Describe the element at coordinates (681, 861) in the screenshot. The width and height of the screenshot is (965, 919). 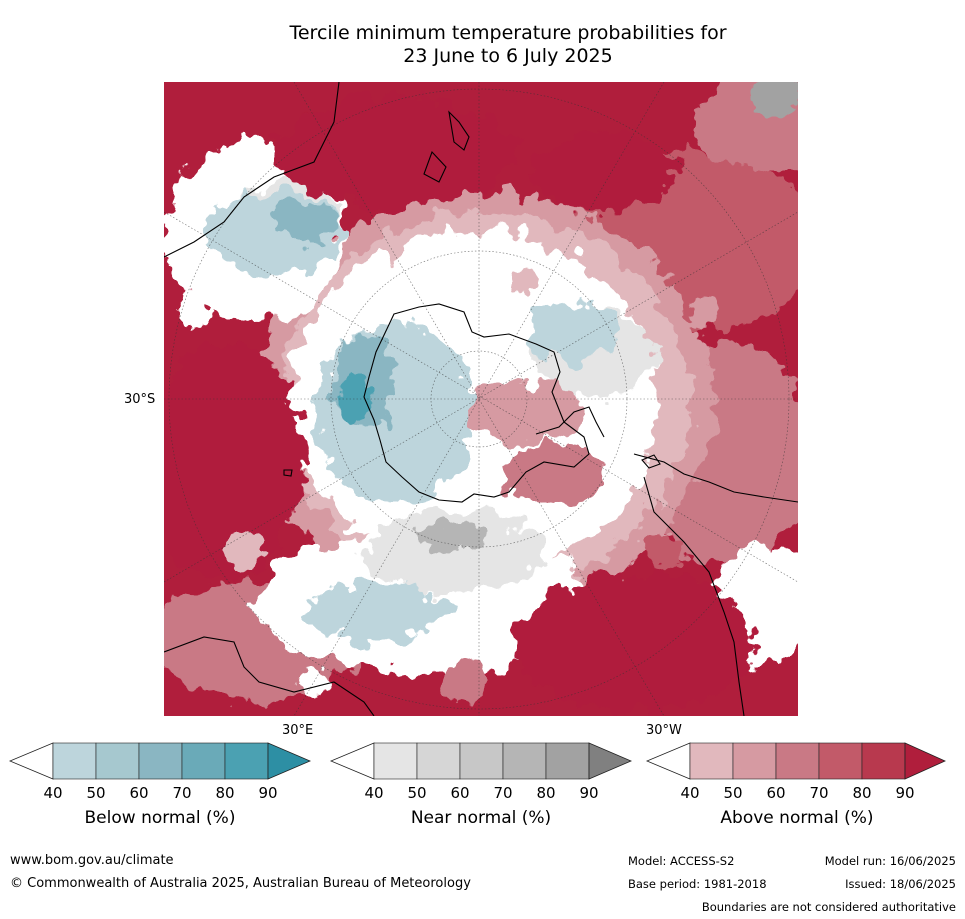
I see `model-name: Model: ACCESS-S2` at that location.